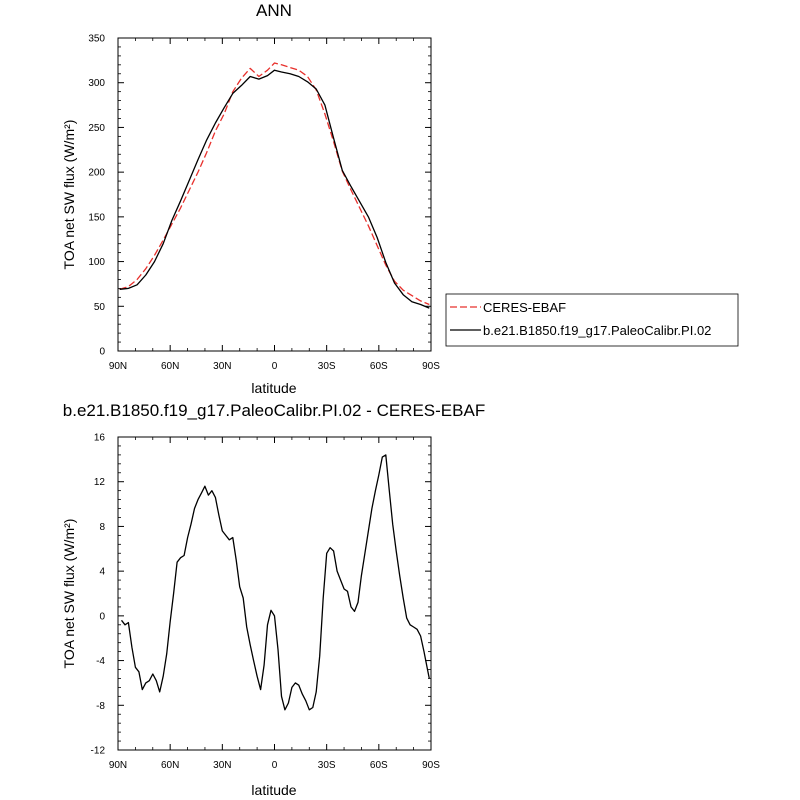 This screenshot has height=800, width=800. Describe the element at coordinates (96, 128) in the screenshot. I see `top-y-tick-label: 250` at that location.